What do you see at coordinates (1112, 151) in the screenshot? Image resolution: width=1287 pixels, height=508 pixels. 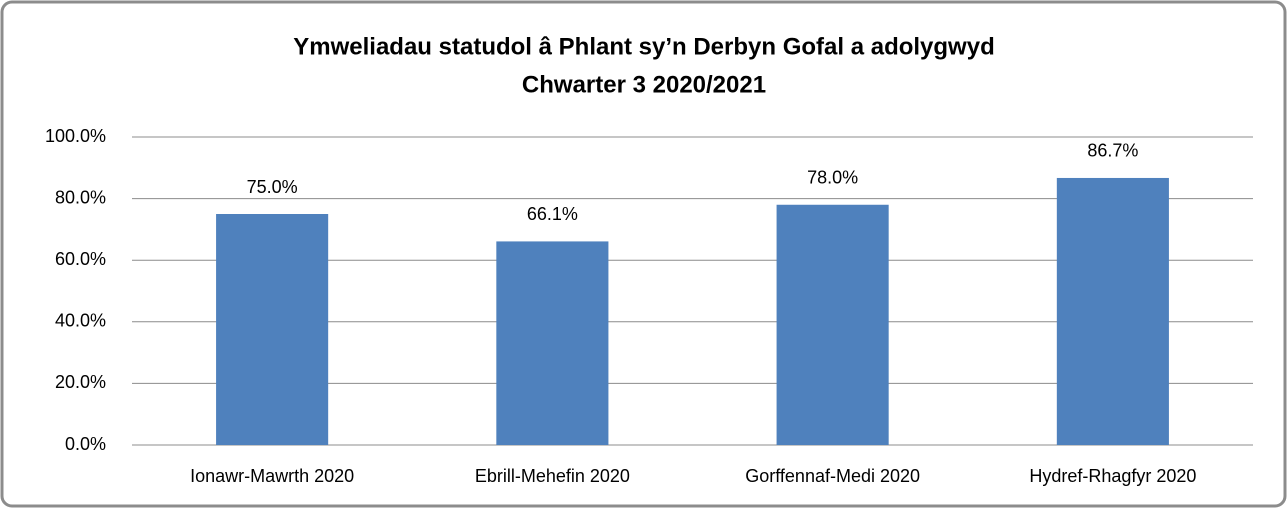 I see `data-label: 86.7%` at bounding box center [1112, 151].